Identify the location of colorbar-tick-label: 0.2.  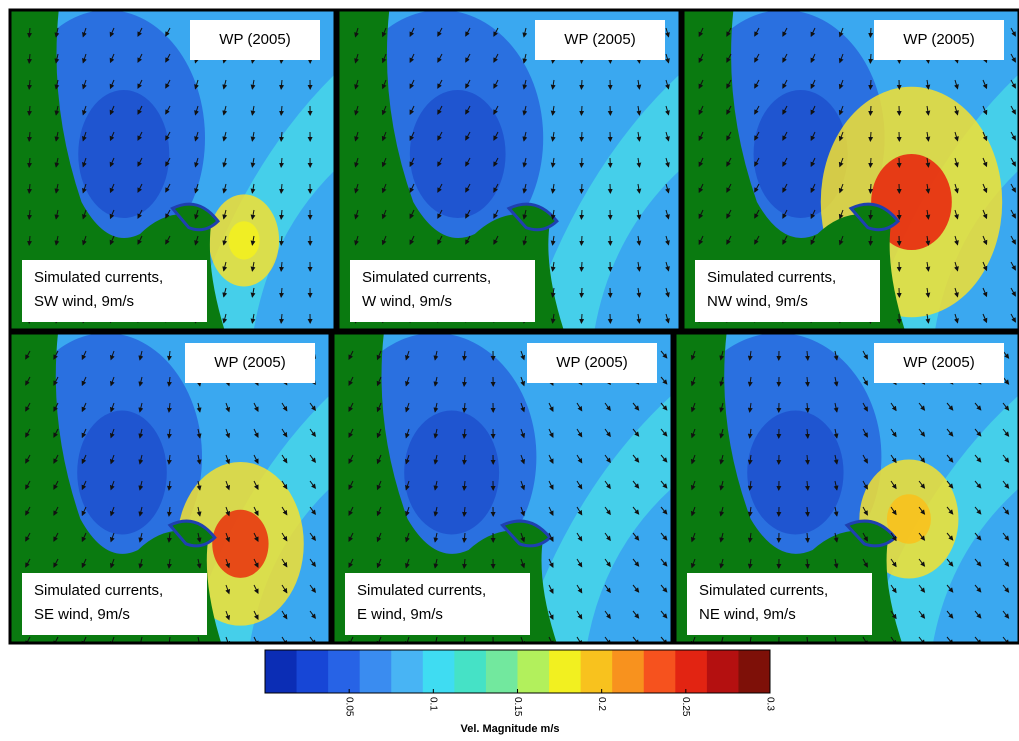
(601, 704).